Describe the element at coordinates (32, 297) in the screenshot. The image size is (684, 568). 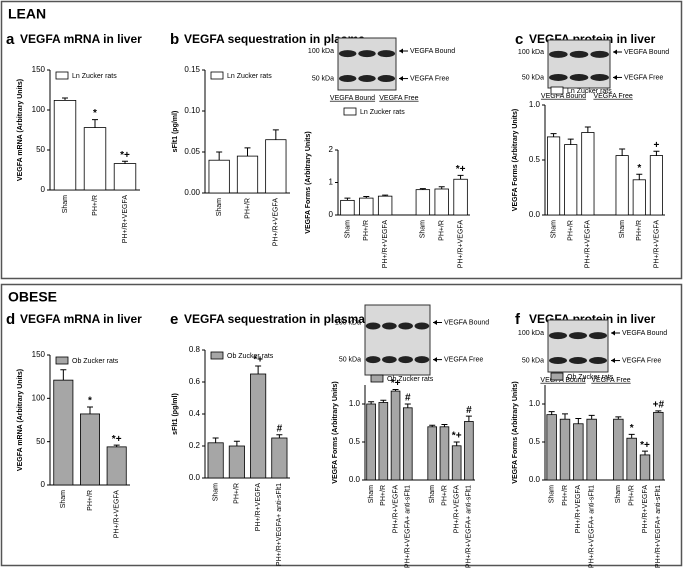
I see `section-label: OBESE` at that location.